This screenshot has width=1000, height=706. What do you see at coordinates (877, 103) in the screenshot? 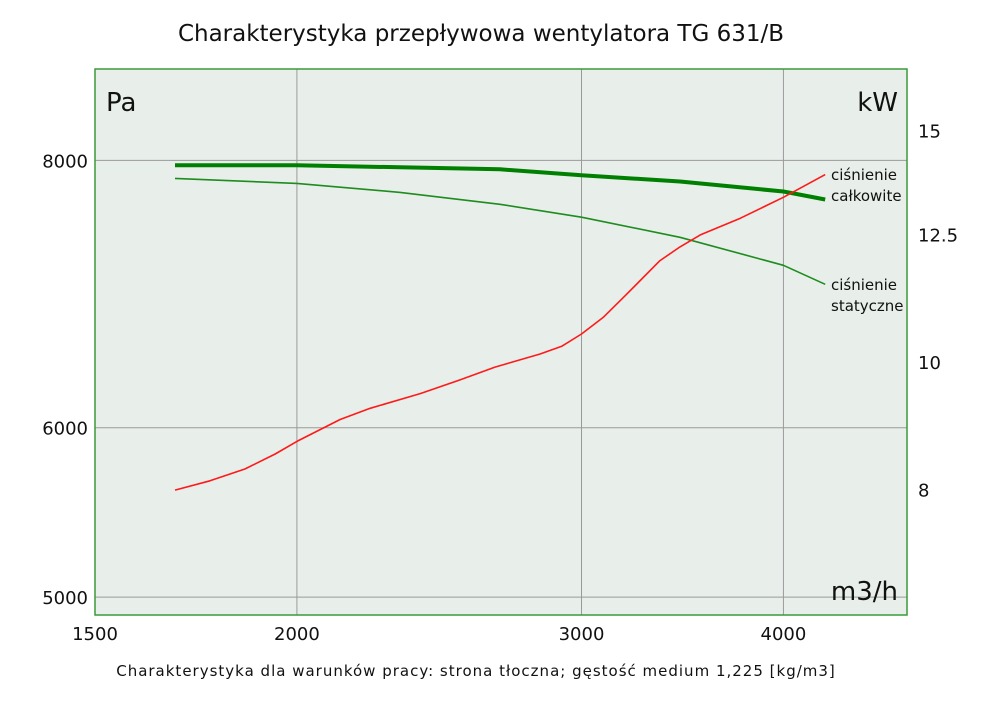
I see `y-right-axis-label: kW` at bounding box center [877, 103].